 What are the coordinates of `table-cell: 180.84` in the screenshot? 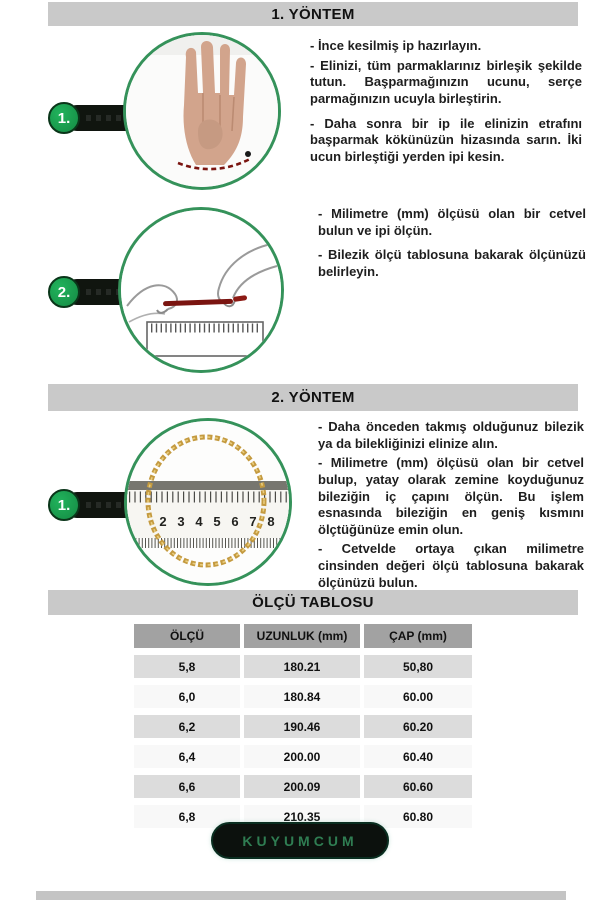 It's located at (302, 696).